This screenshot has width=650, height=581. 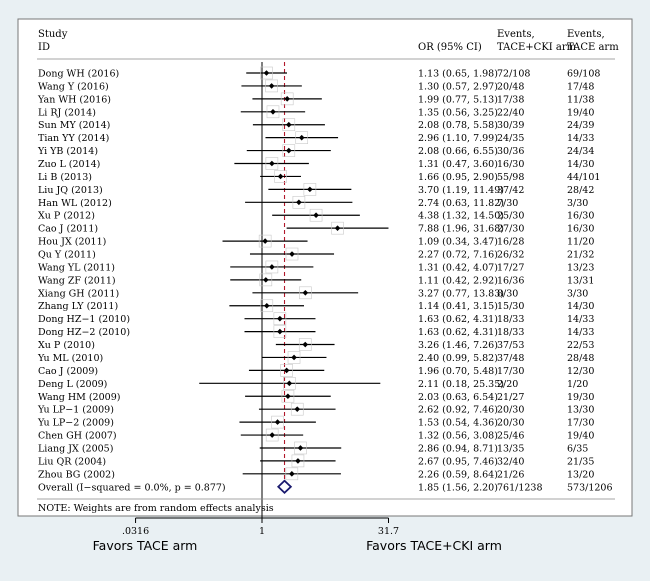 I want to click on study-events-cki: 55/98, so click(x=510, y=177).